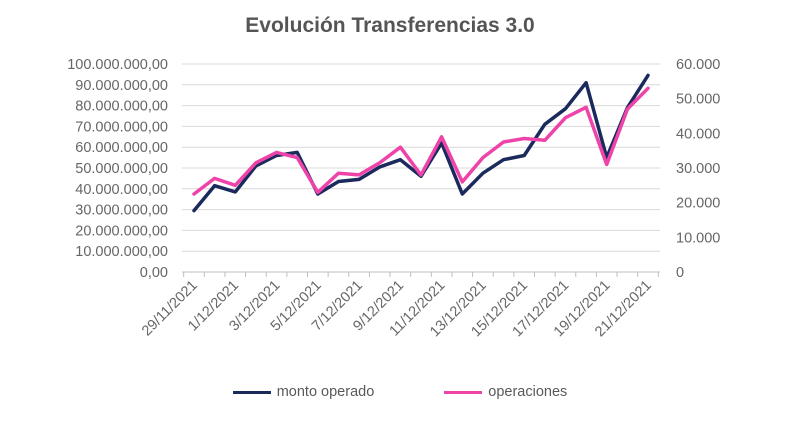 This screenshot has width=800, height=430. Describe the element at coordinates (680, 273) in the screenshot. I see `y-right-tick-label: 0` at that location.